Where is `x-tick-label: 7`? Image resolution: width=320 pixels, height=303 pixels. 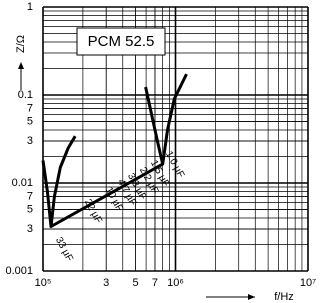 x-tick-label: 7 is located at coordinates (155, 283).